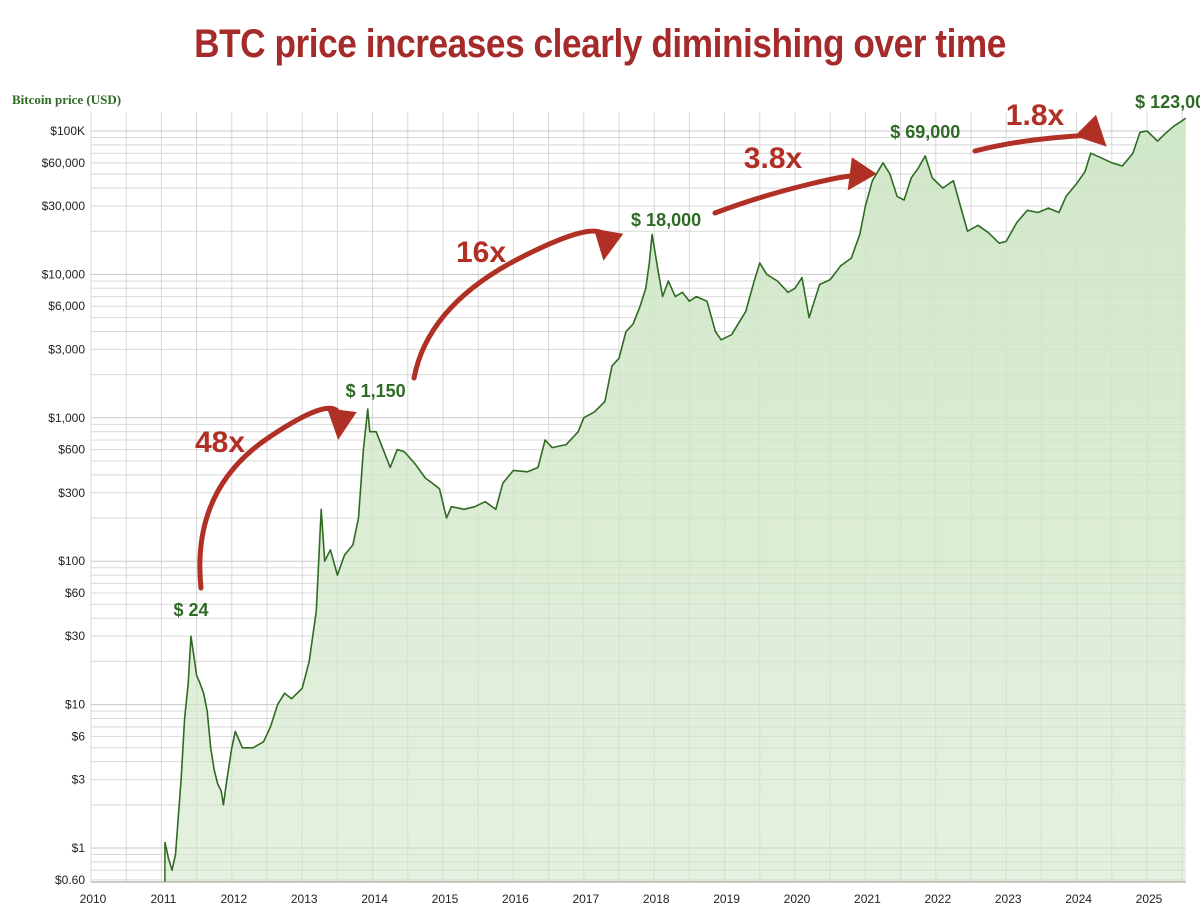 This screenshot has width=1200, height=920. Describe the element at coordinates (66, 349) in the screenshot. I see `y-tick-label: $3,000` at that location.